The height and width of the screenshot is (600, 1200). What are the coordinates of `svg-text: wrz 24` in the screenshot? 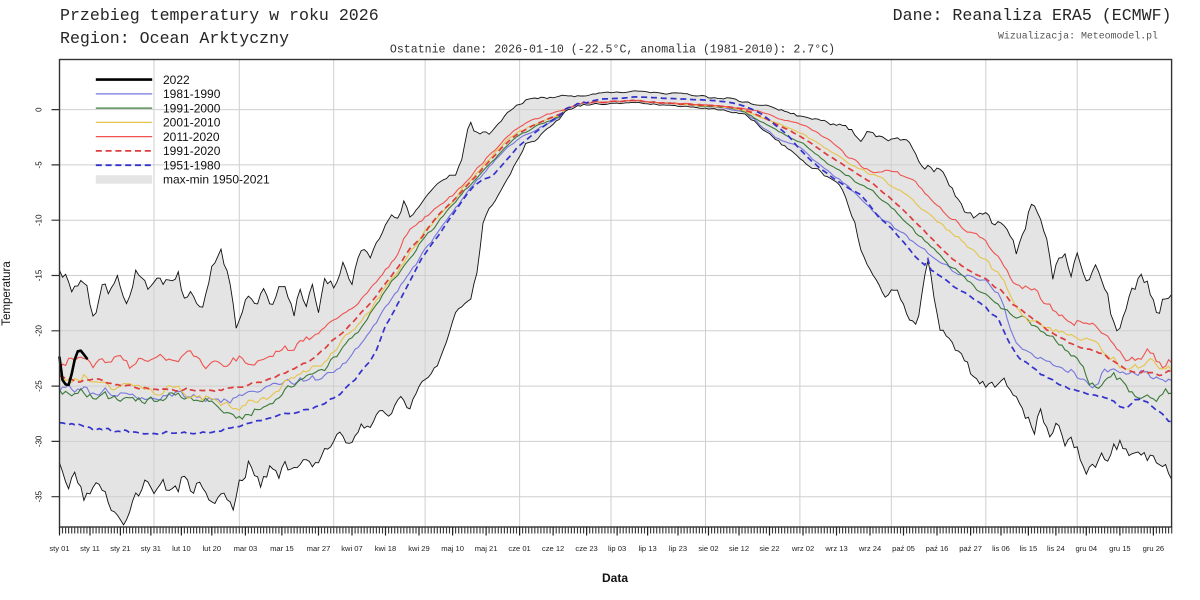 It's located at (869, 548).